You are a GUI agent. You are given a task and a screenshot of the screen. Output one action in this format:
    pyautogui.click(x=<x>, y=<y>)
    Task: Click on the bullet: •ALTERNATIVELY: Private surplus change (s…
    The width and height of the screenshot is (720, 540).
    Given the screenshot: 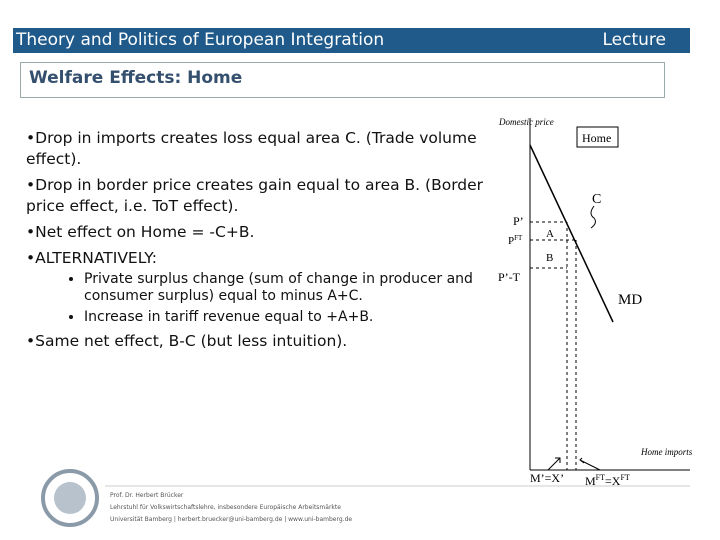 What is the action you would take?
    pyautogui.click(x=261, y=287)
    